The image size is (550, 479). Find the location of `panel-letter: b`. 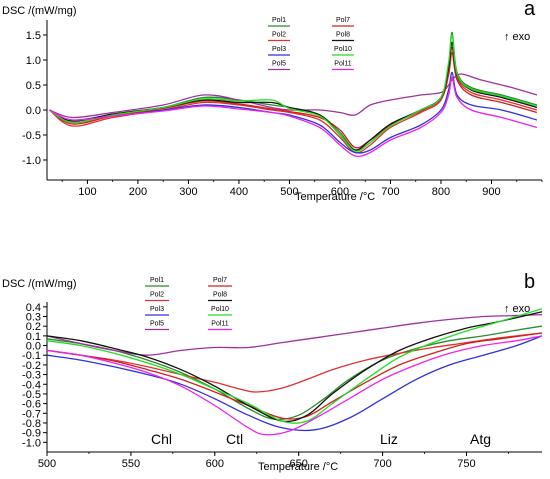

panel-letter: b is located at coordinates (529, 282).